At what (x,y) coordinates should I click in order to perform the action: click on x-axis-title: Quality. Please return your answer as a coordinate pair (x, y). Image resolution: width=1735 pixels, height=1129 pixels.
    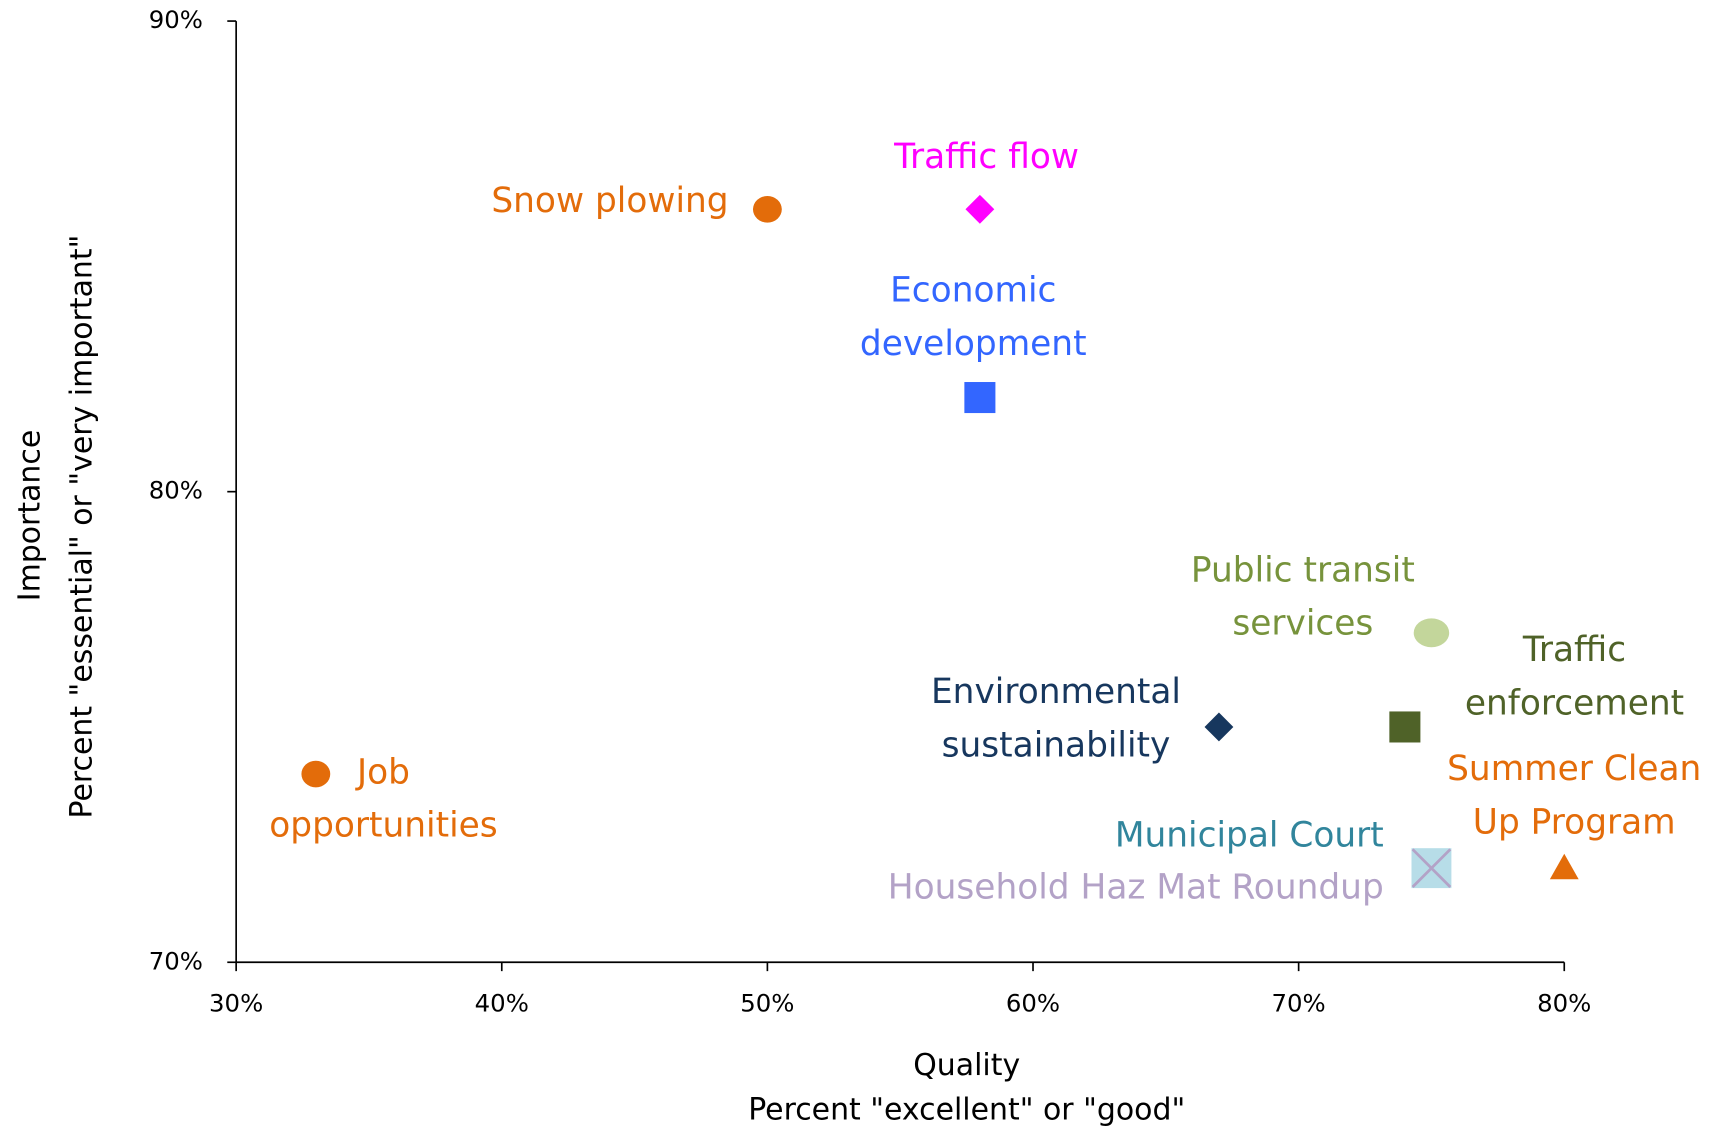
    Looking at the image, I should click on (966, 1065).